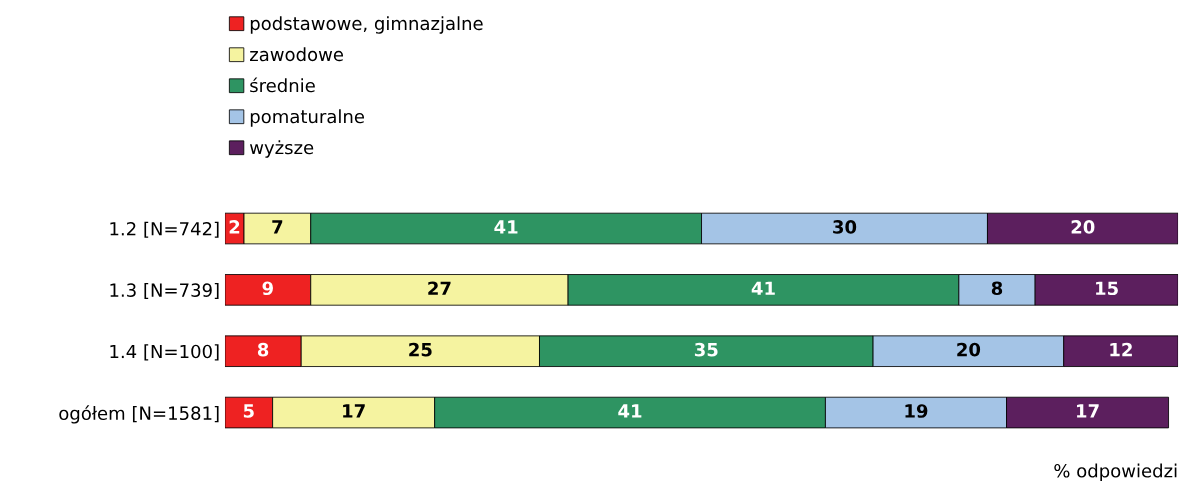 Image resolution: width=1184 pixels, height=482 pixels. I want to click on legend-label: zawodowe, so click(297, 54).